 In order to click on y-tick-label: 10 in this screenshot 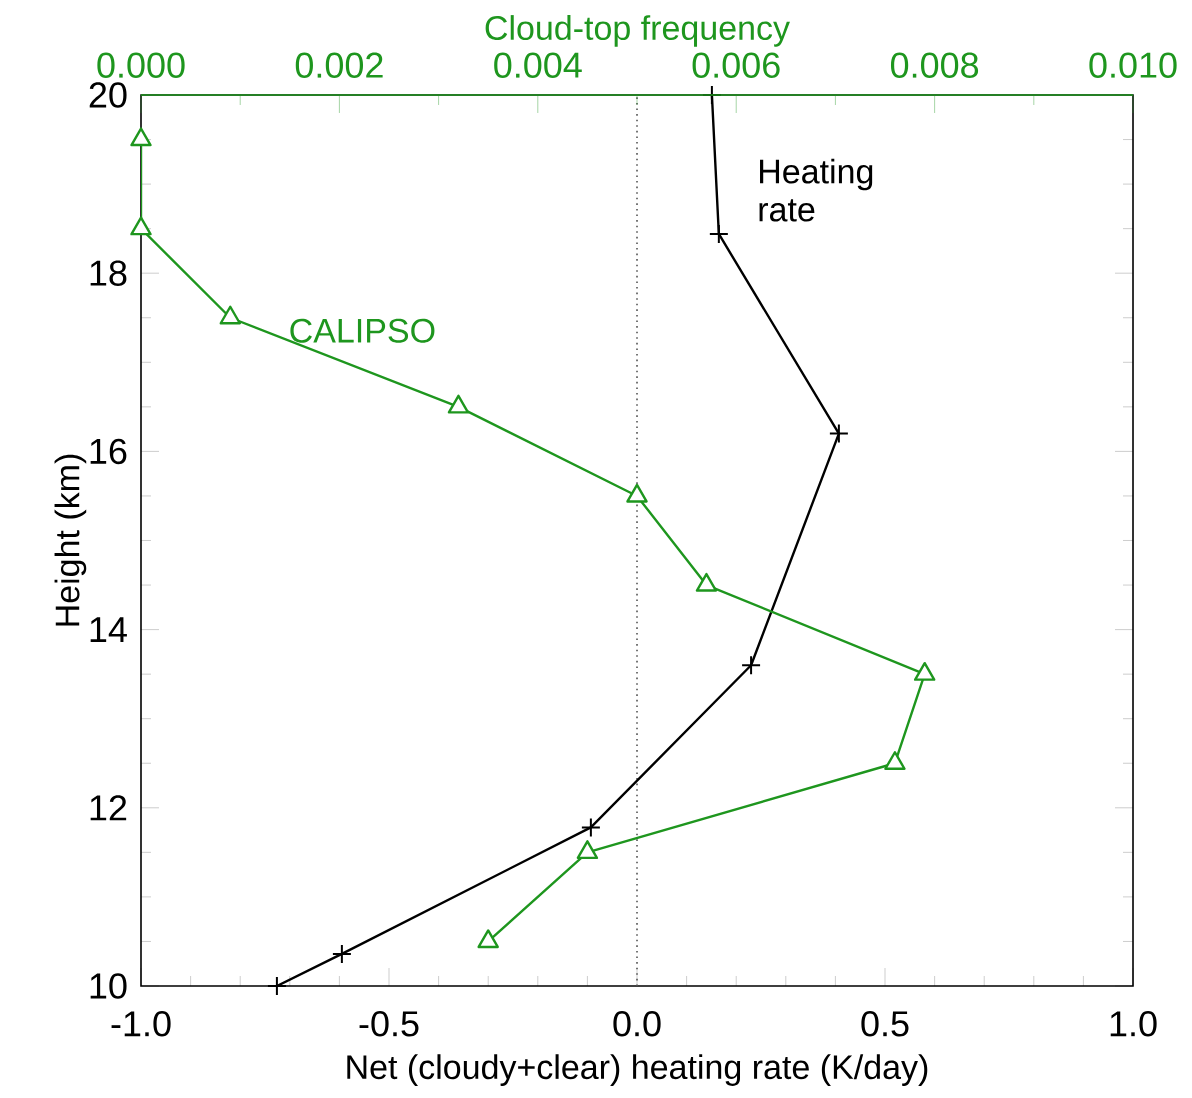, I will do `click(108, 986)`.